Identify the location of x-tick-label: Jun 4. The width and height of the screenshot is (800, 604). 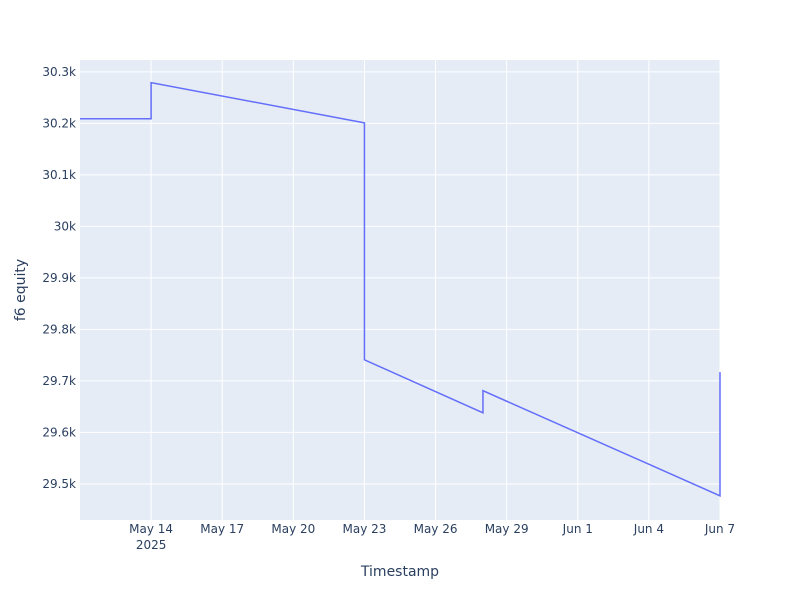
(648, 529).